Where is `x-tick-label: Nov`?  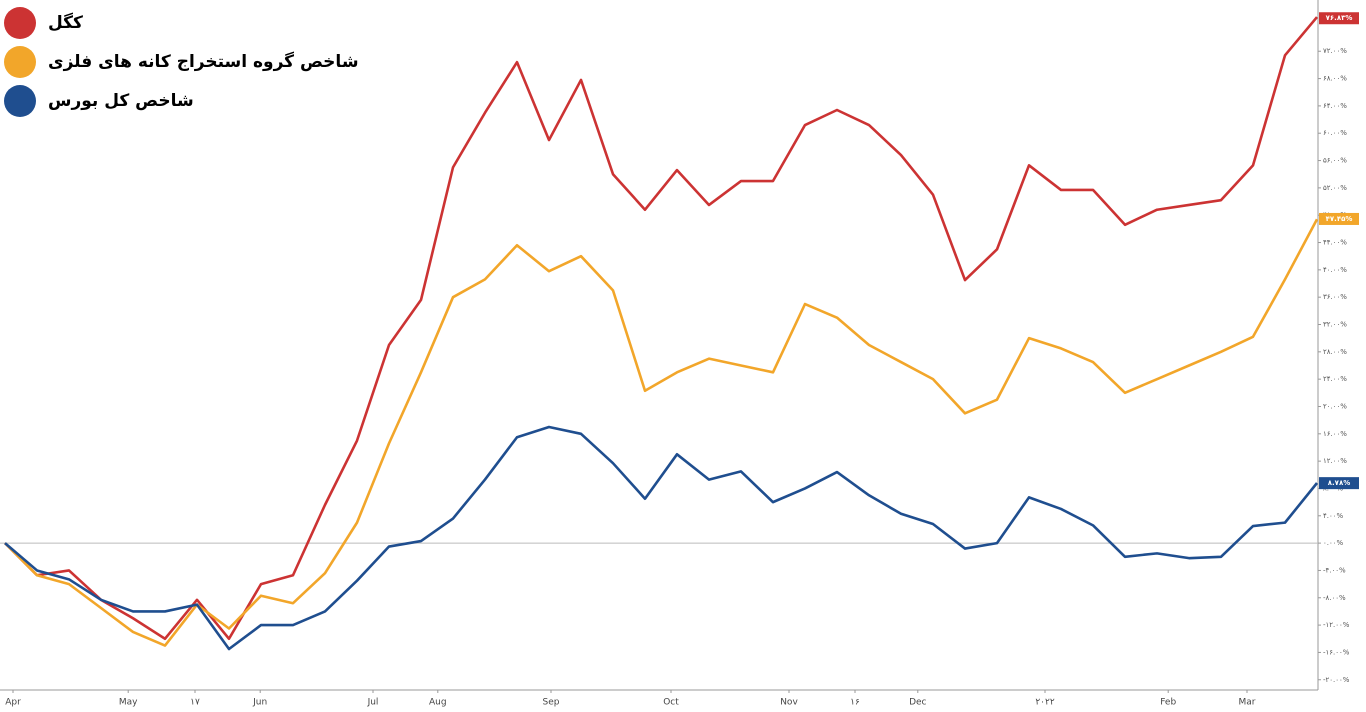 x-tick-label: Nov is located at coordinates (789, 703).